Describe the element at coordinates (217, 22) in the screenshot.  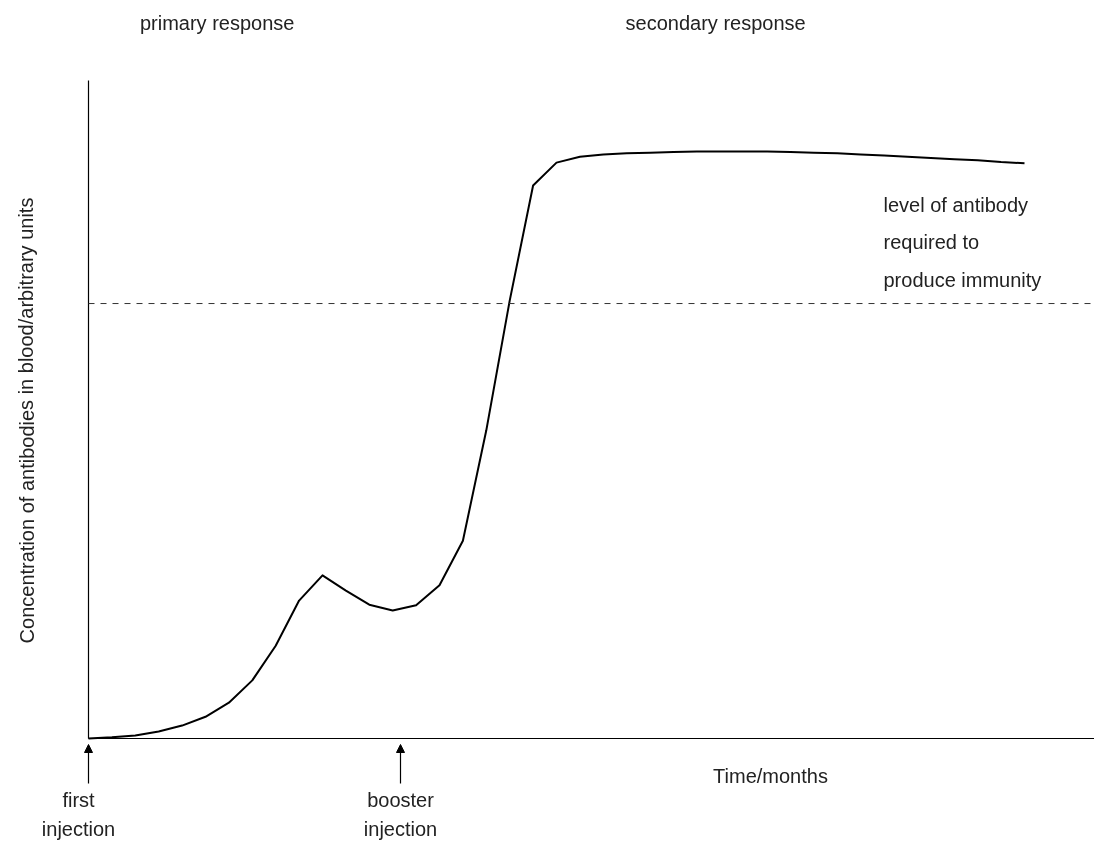
I see `text: primary response` at that location.